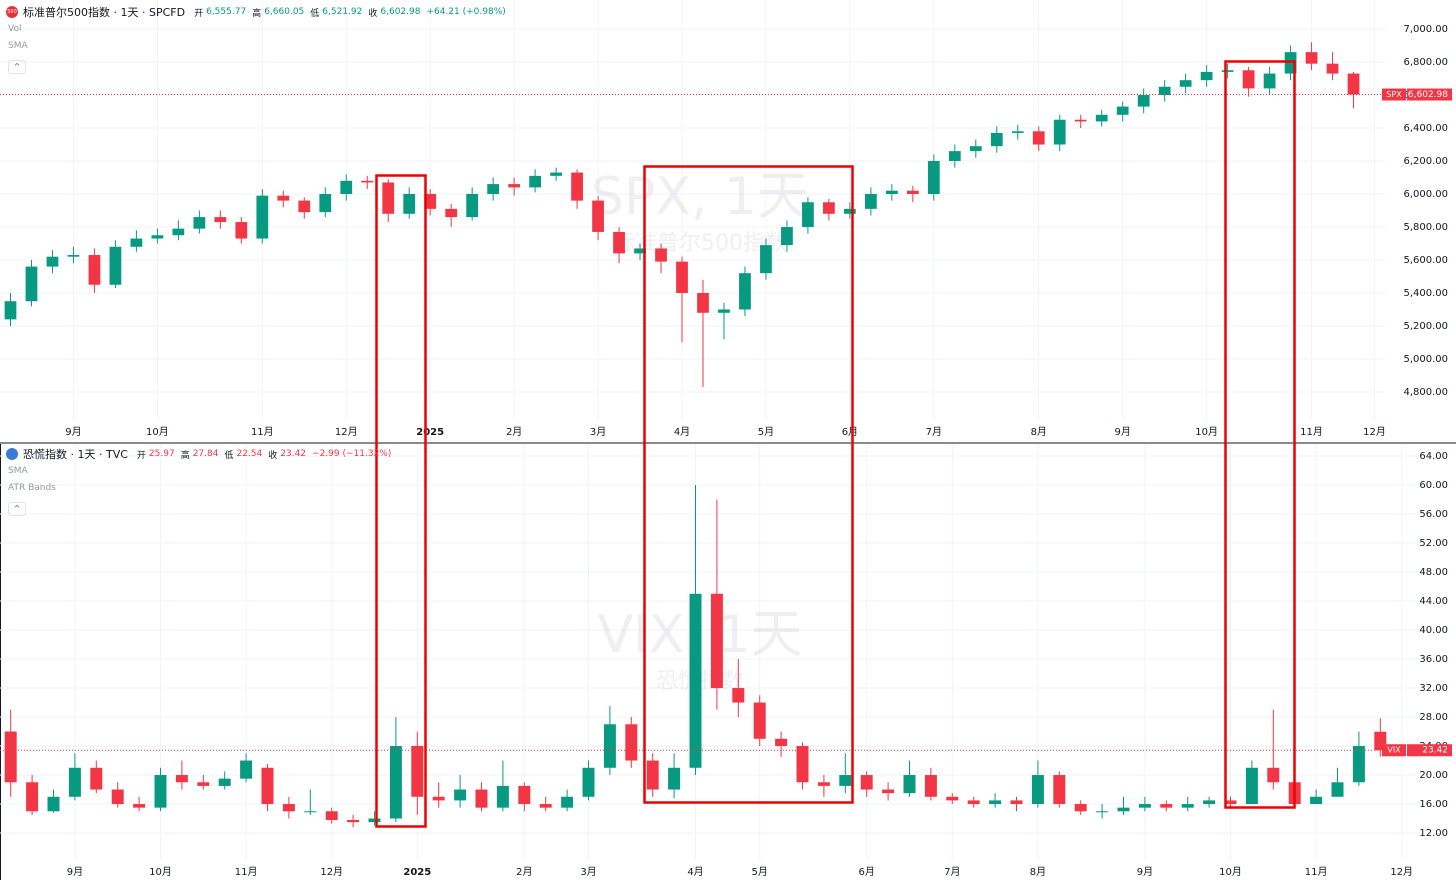 This screenshot has width=1456, height=880. Describe the element at coordinates (185, 455) in the screenshot. I see `ohlc-label: 高` at that location.